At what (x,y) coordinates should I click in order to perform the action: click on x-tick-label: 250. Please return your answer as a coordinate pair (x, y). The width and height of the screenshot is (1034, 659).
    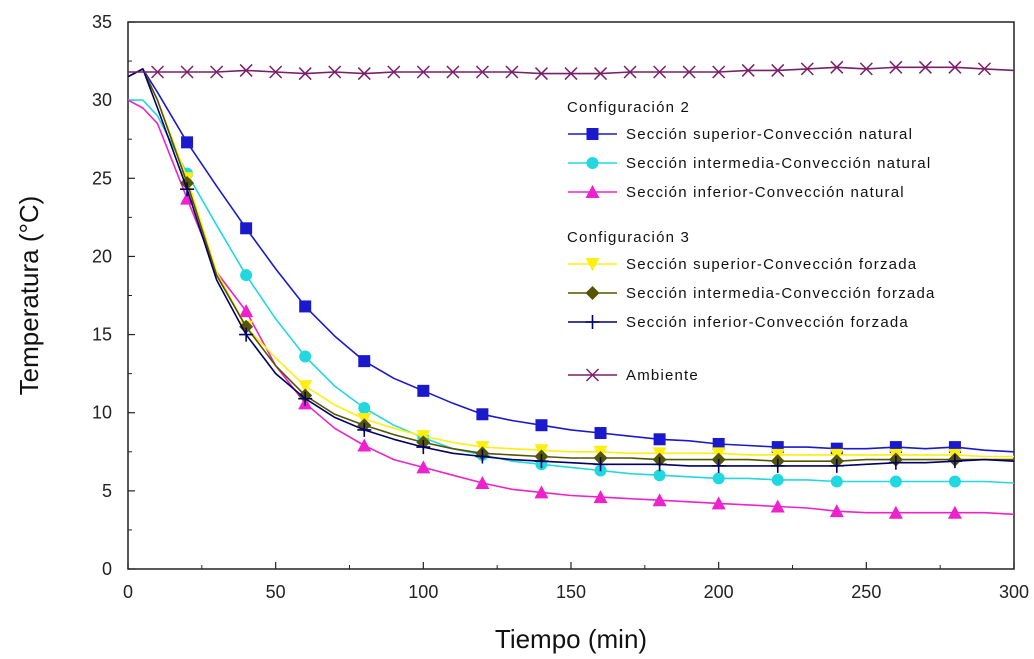
    Looking at the image, I should click on (866, 592).